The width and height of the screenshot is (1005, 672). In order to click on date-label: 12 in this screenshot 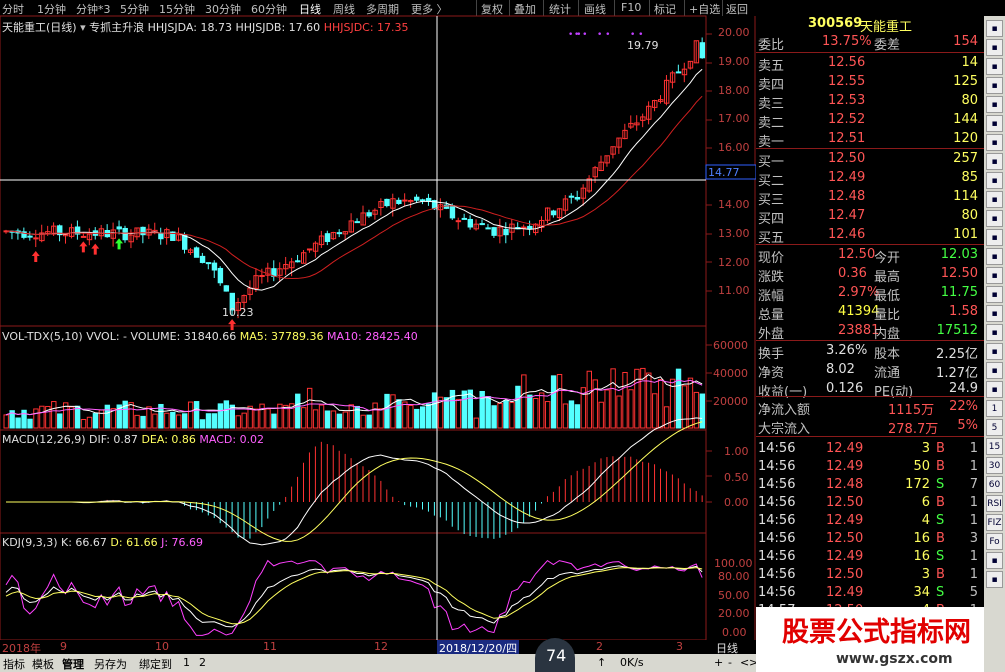, I will do `click(381, 646)`.